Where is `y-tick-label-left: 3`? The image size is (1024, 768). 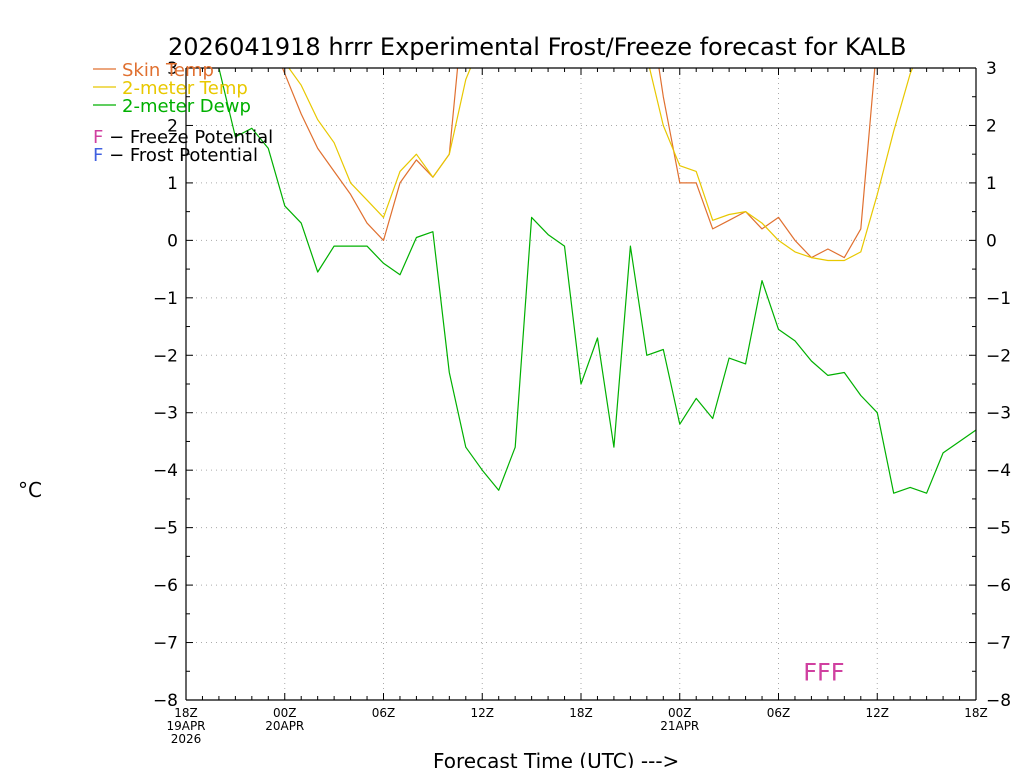
y-tick-label-left: 3 is located at coordinates (172, 69).